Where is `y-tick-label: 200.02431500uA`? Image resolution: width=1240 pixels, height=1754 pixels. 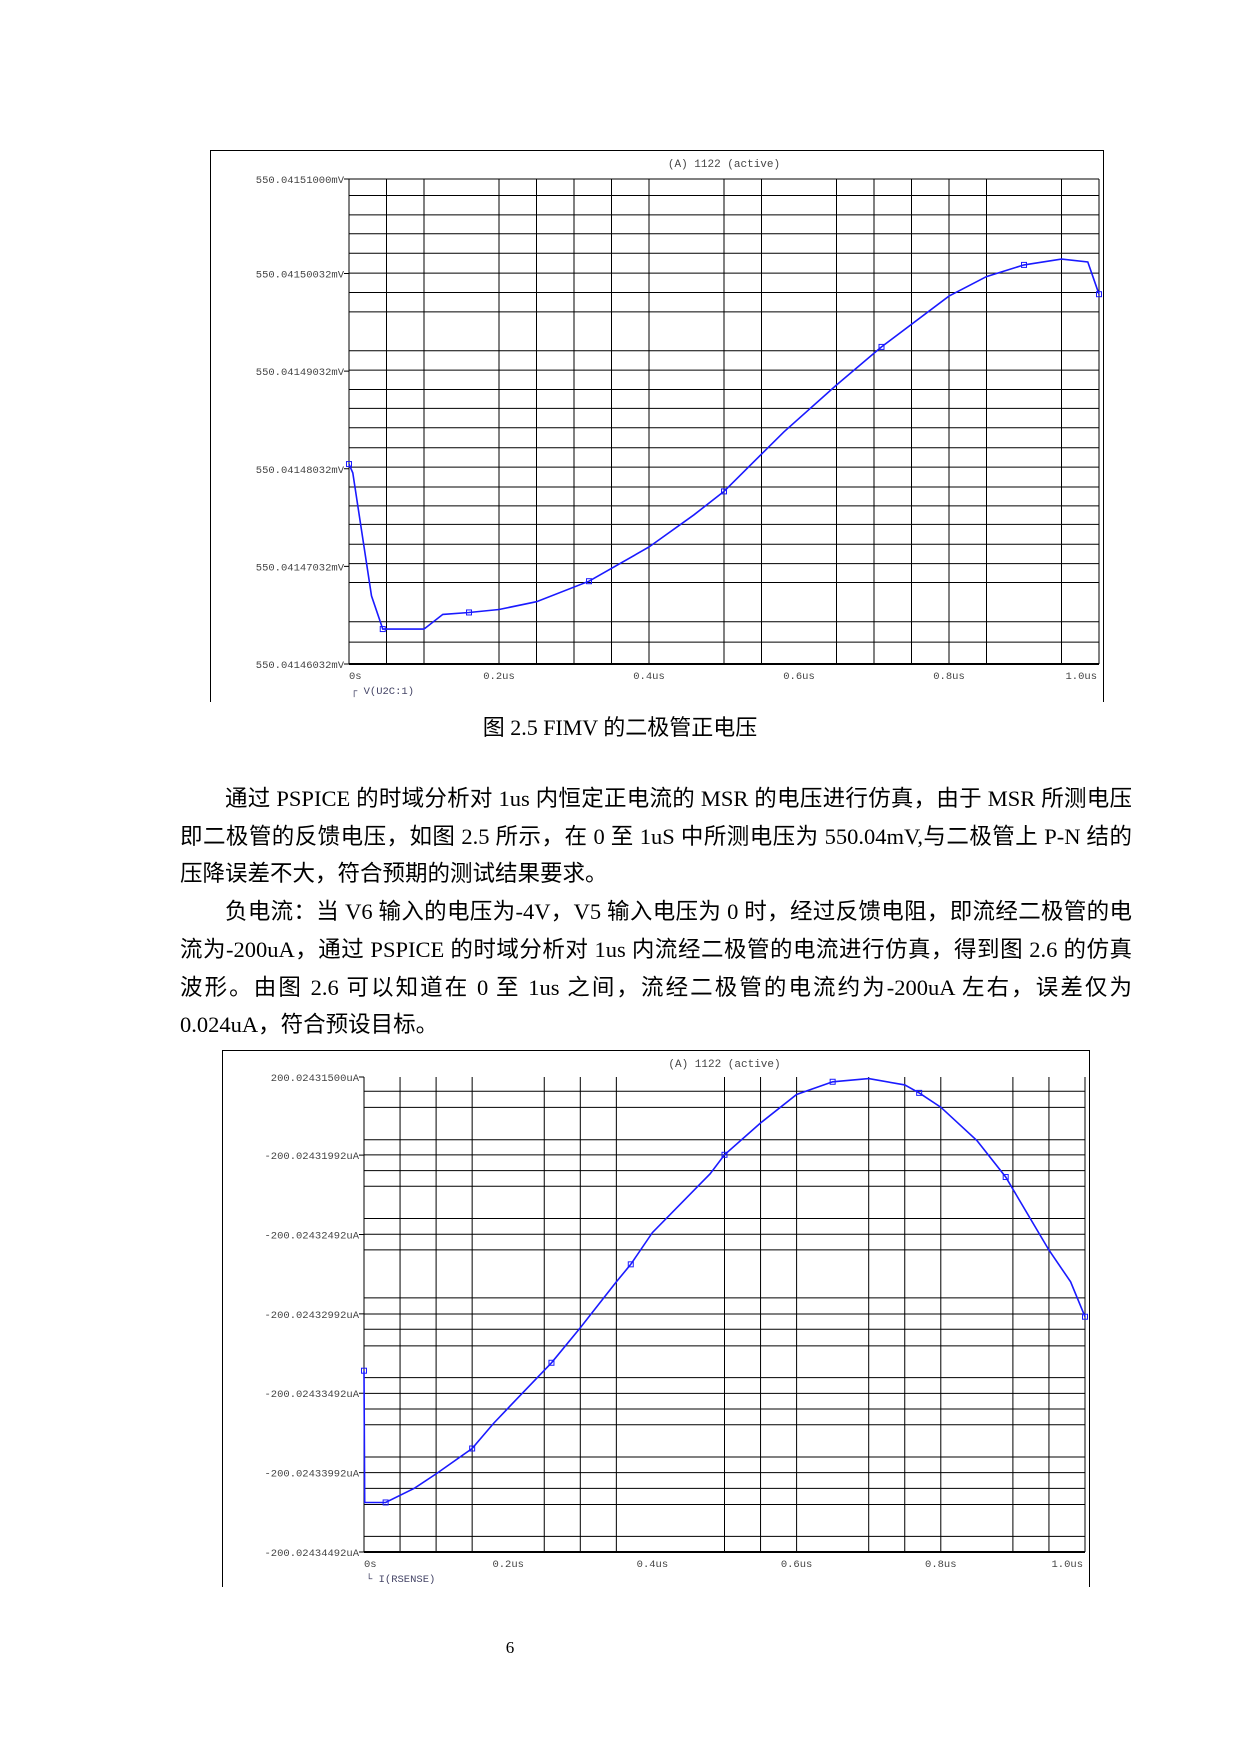
y-tick-label: 200.02431500uA is located at coordinates (315, 1079).